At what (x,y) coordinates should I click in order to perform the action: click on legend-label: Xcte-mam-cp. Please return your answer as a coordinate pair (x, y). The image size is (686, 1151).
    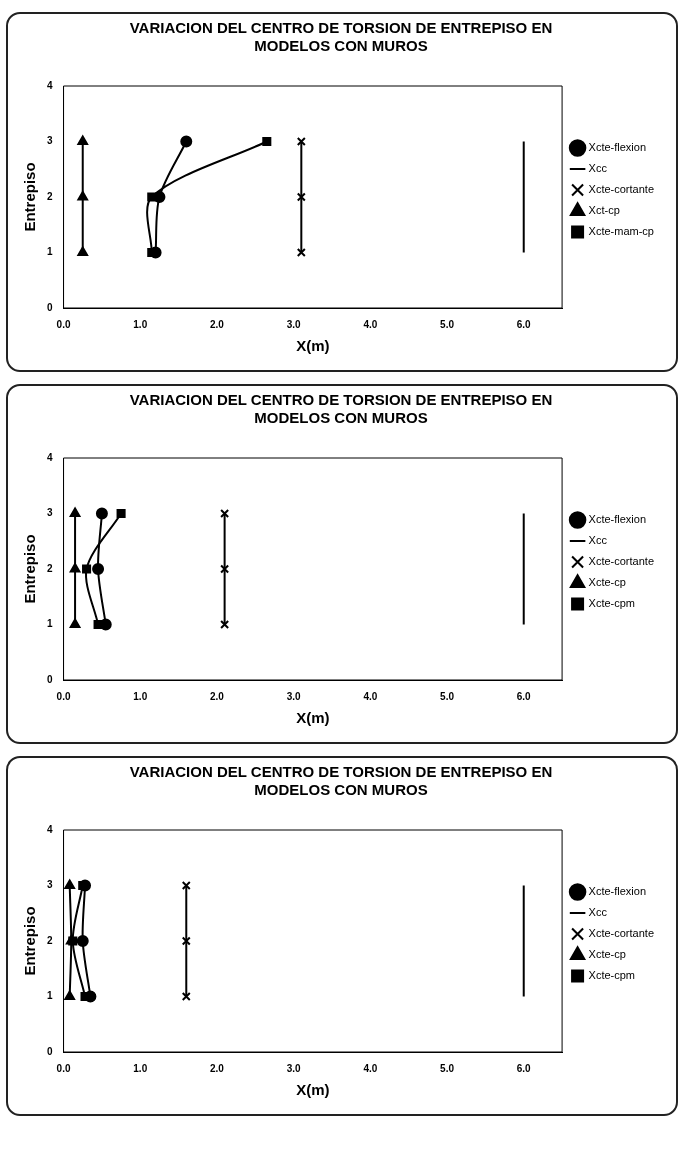
    Looking at the image, I should click on (621, 231).